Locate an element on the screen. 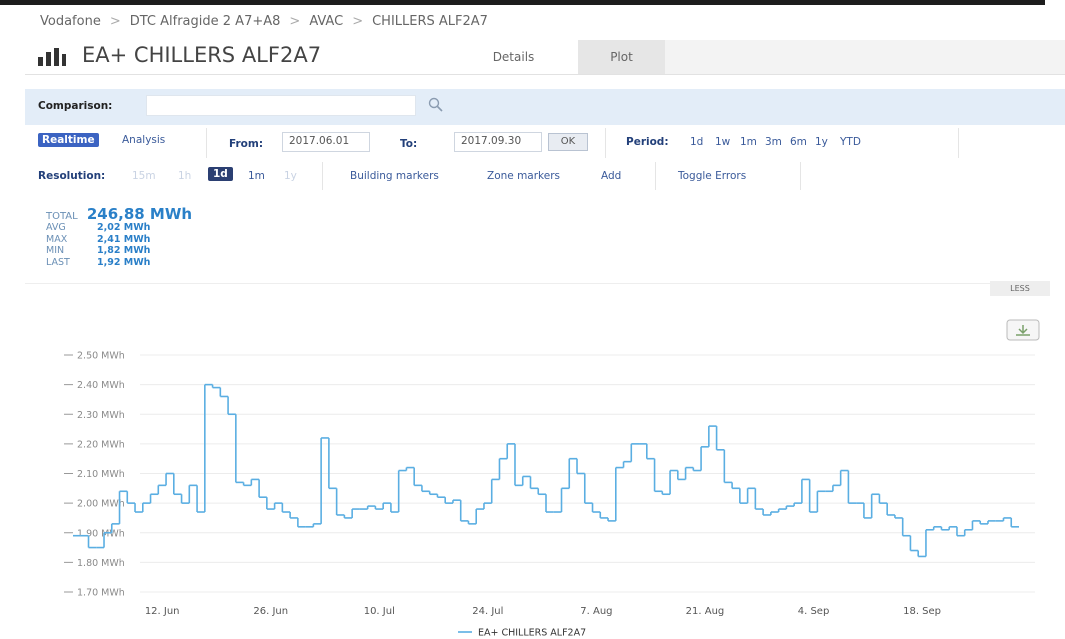 The width and height of the screenshot is (1065, 639). y-tick-label: 2.40 MWh is located at coordinates (101, 385).